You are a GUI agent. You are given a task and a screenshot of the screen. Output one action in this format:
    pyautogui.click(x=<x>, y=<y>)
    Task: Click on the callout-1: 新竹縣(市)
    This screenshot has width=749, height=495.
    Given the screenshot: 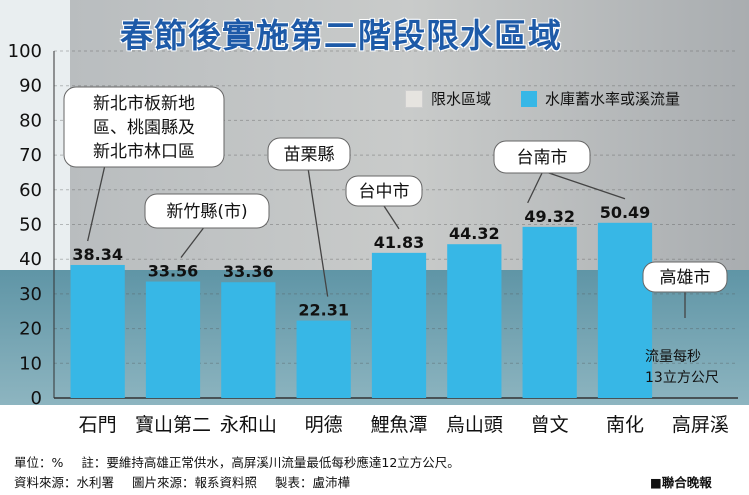 What is the action you would take?
    pyautogui.click(x=207, y=225)
    